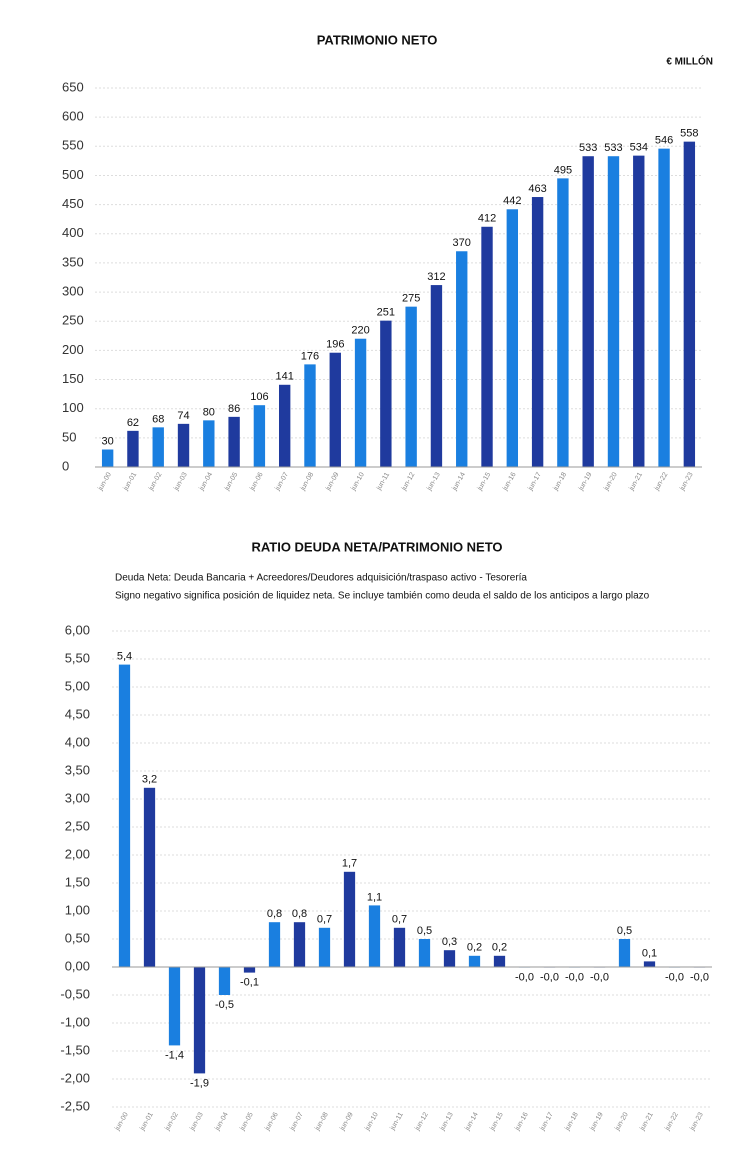  Describe the element at coordinates (383, 481) in the screenshot. I see `x-tick-label: jun-11` at that location.